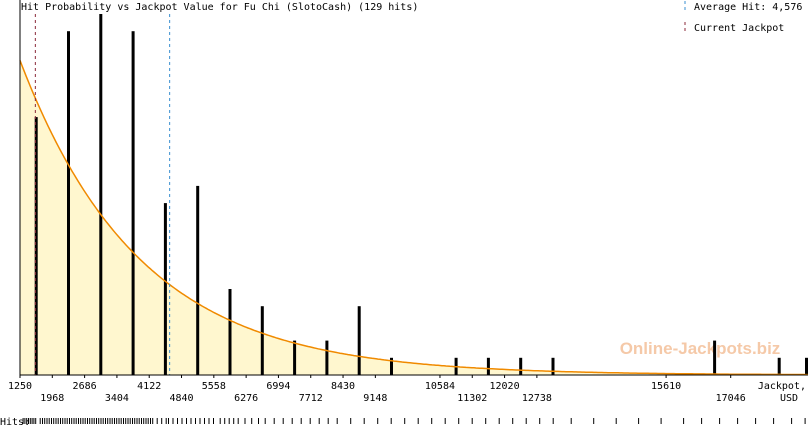 The width and height of the screenshot is (810, 425). I want to click on x-tick-label: 6994, so click(278, 386).